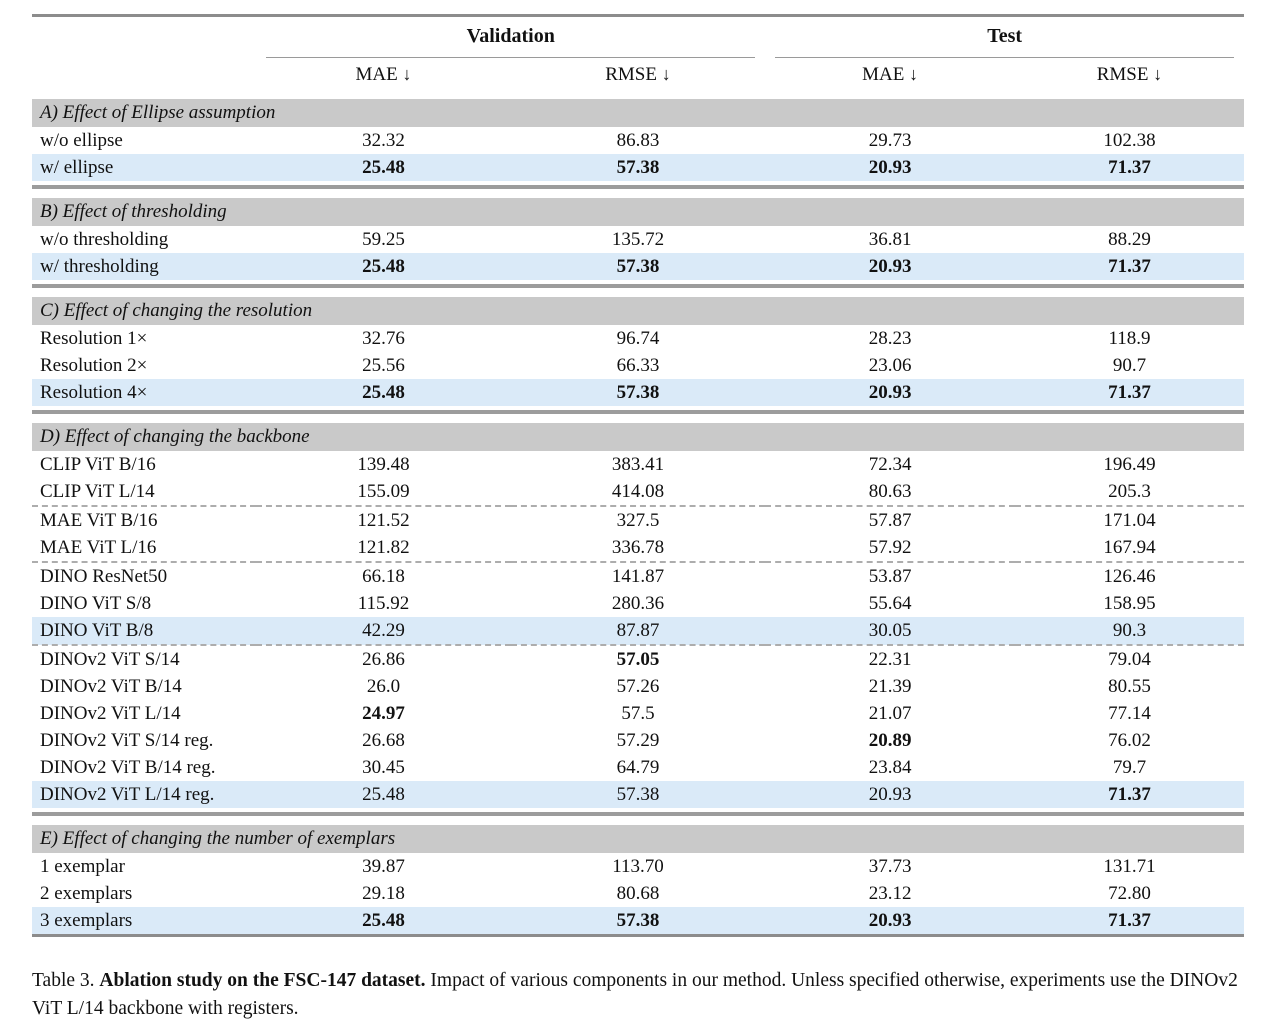  Describe the element at coordinates (383, 713) in the screenshot. I see `metric-value: 24.97` at that location.